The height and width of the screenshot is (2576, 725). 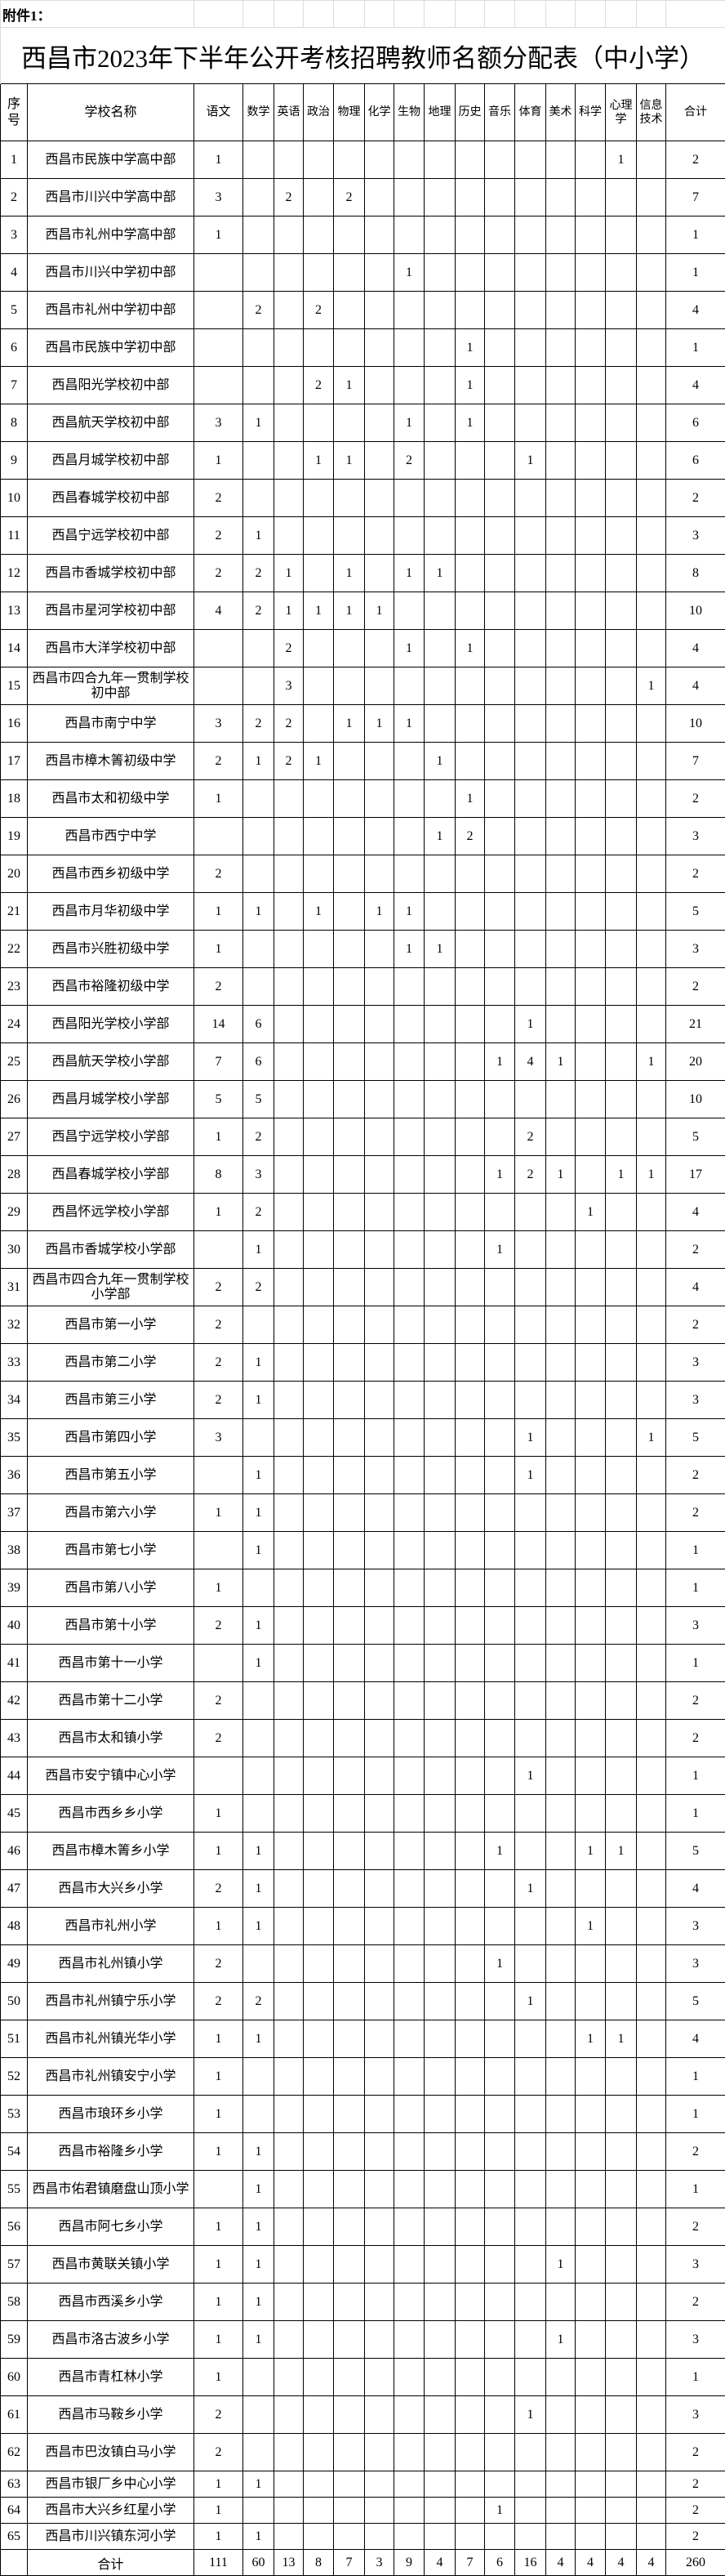 I want to click on header-subject: 地理, so click(x=440, y=113).